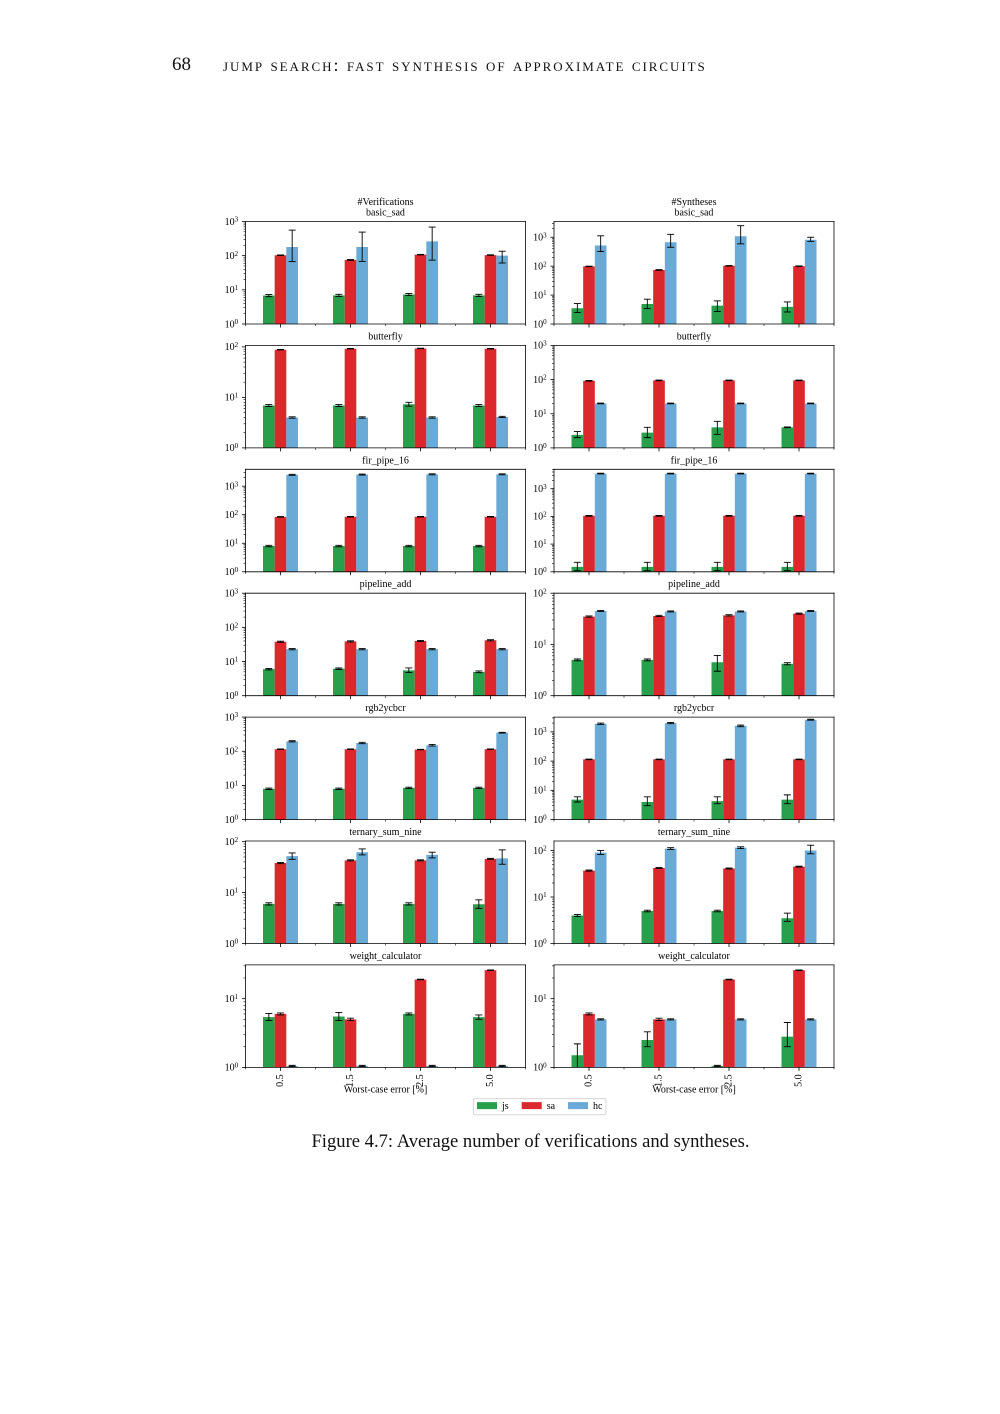 Image resolution: width=1000 pixels, height=1414 pixels. Describe the element at coordinates (505, 1106) in the screenshot. I see `svg-text: js` at that location.